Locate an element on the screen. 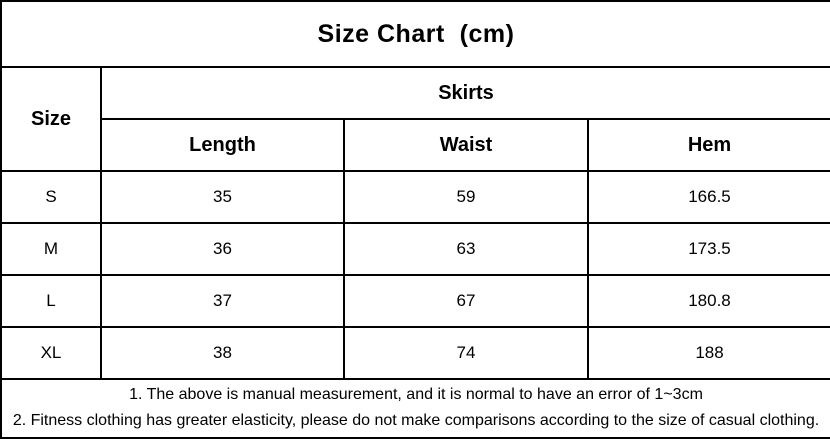 The image size is (830, 439). table-row-xl: XL 38 74 188 is located at coordinates (415, 353).